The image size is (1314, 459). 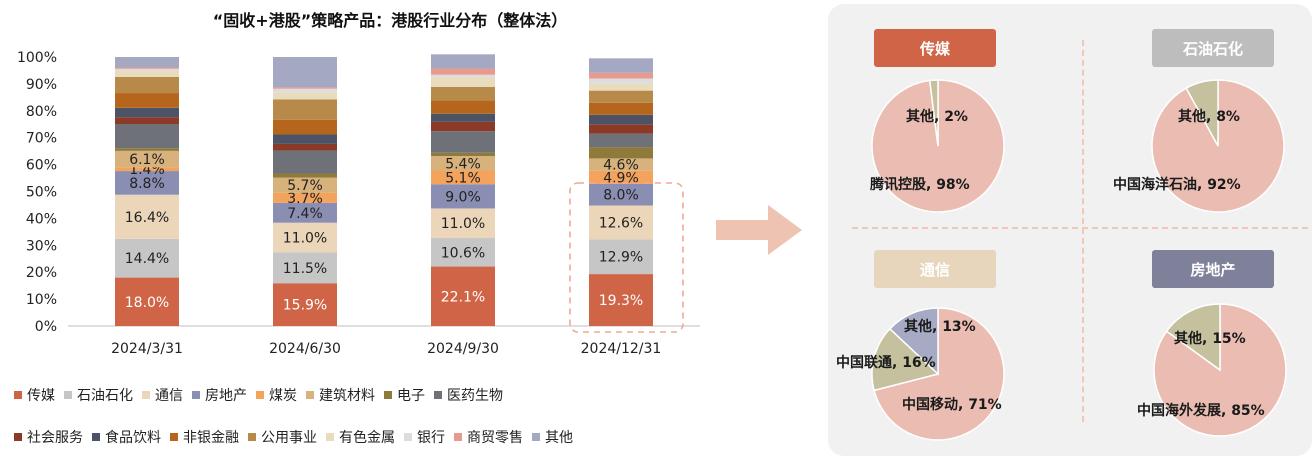 What do you see at coordinates (940, 327) in the screenshot?
I see `pie-telecom-label-2: 其他, 13%` at bounding box center [940, 327].